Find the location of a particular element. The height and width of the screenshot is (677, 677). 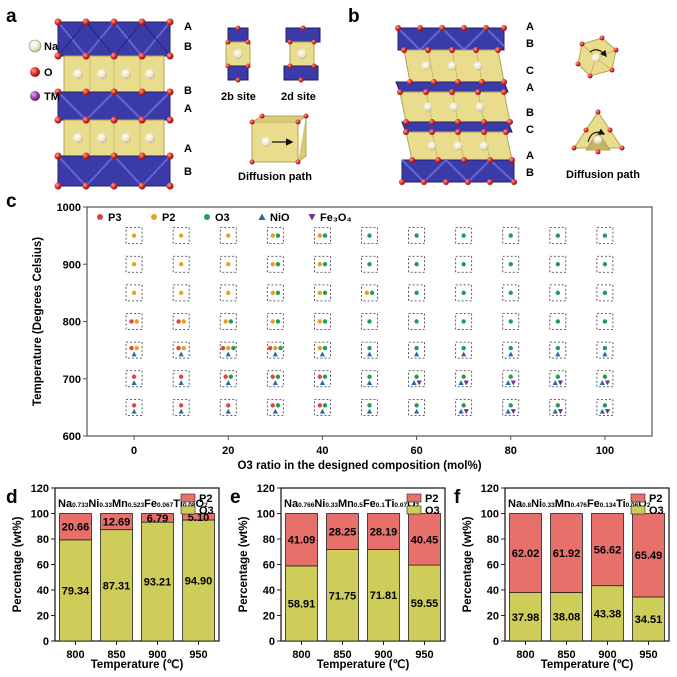

x-tick-label: 850 is located at coordinates (116, 655).